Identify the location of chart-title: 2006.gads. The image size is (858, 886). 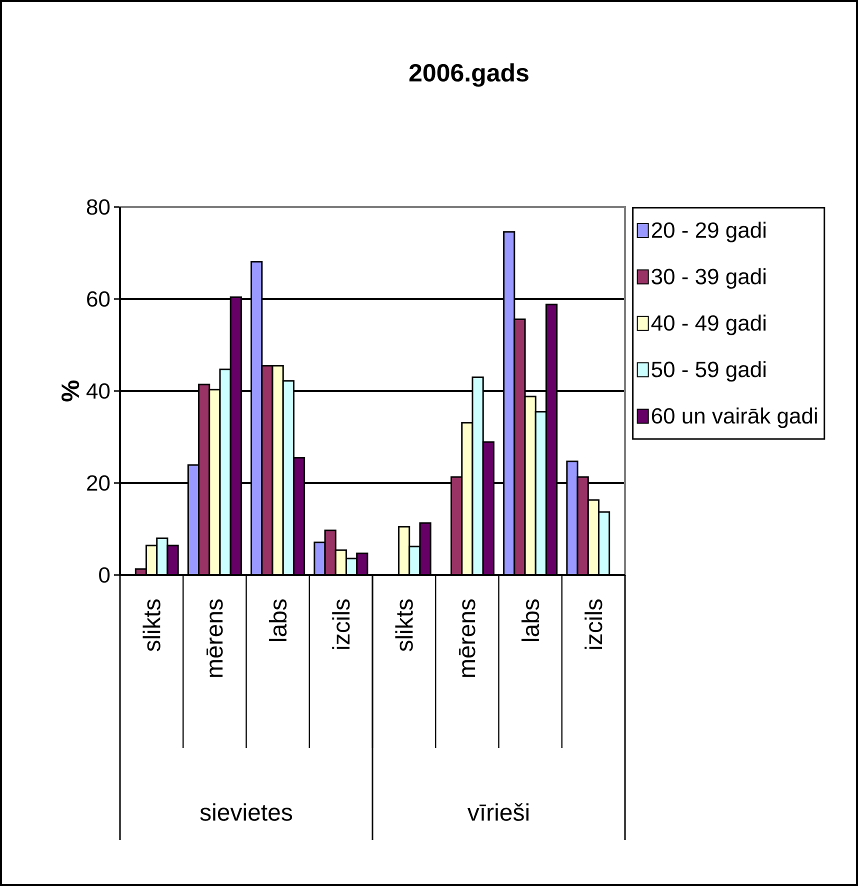
(468, 75).